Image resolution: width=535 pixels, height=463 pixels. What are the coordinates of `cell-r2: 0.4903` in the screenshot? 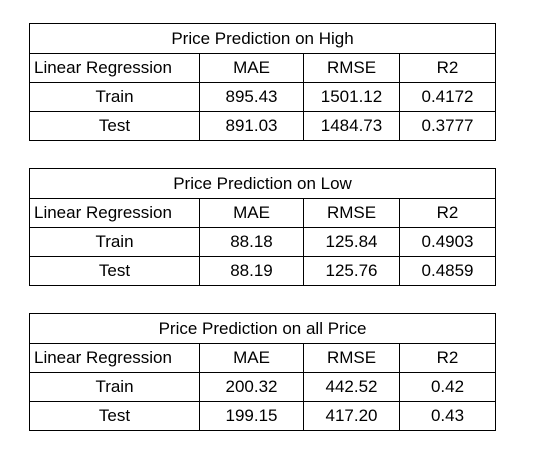 It's located at (447, 242).